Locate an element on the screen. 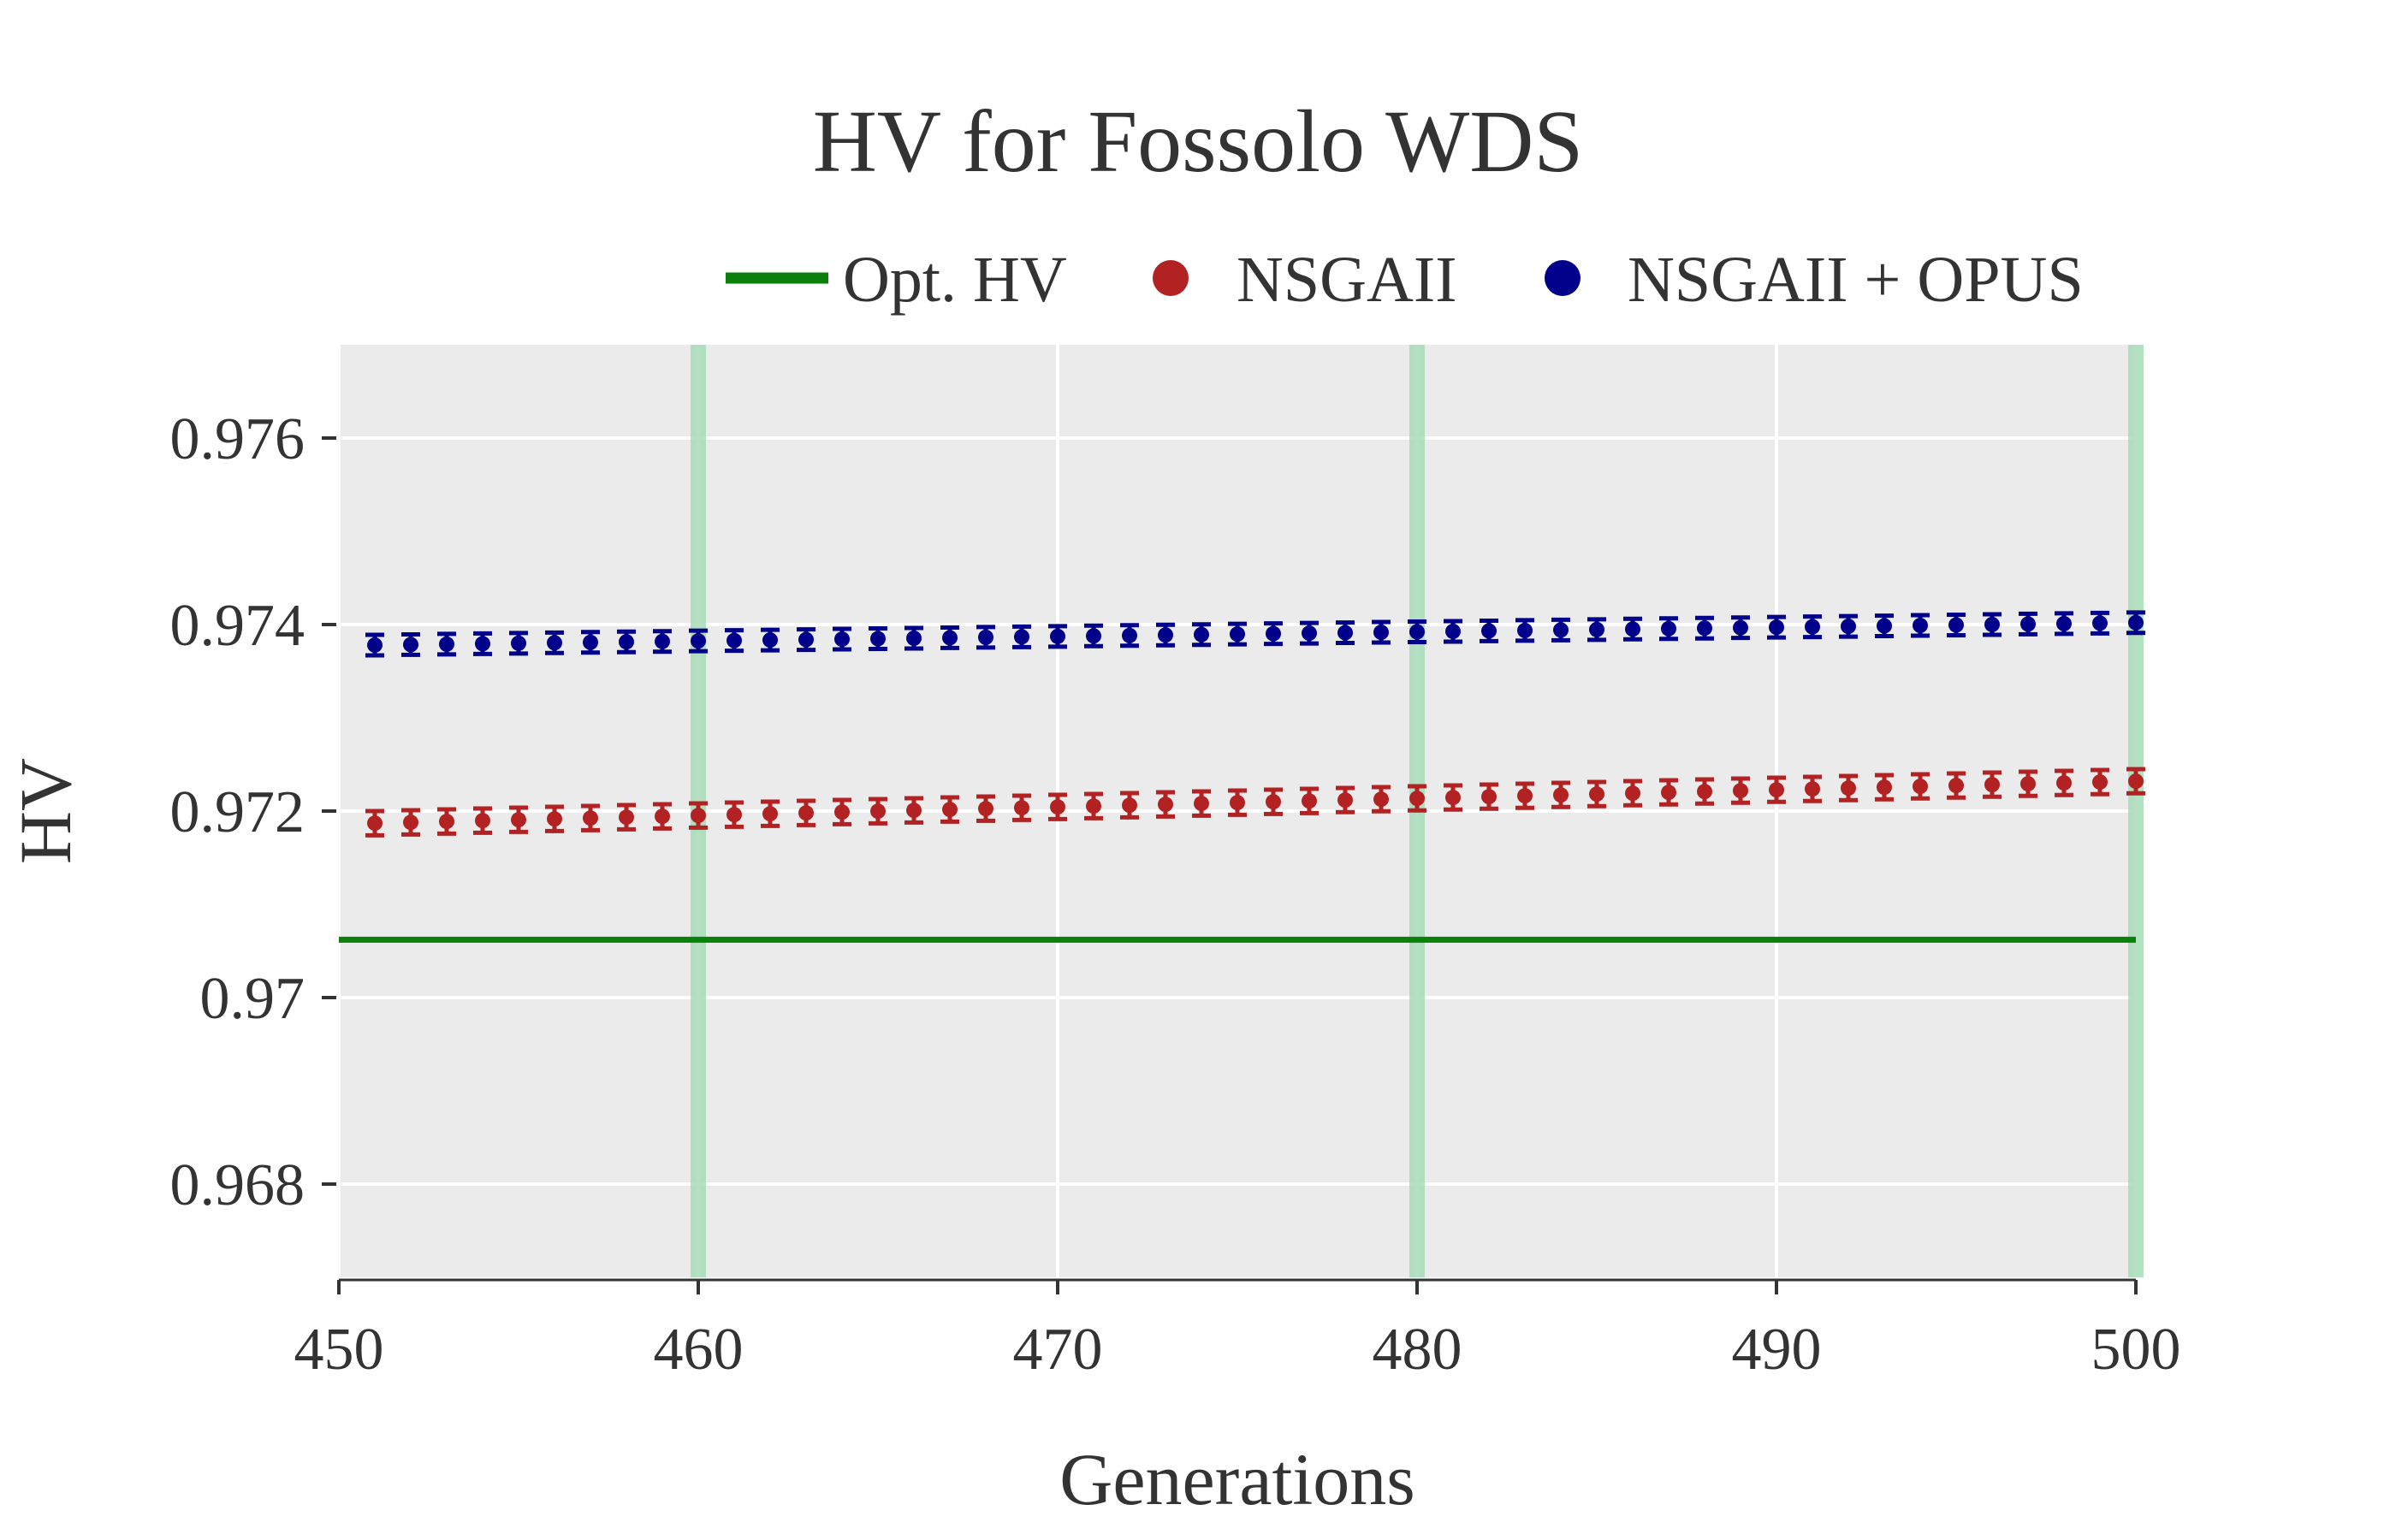  y-tick-label-0: 0.968 is located at coordinates (238, 1185).